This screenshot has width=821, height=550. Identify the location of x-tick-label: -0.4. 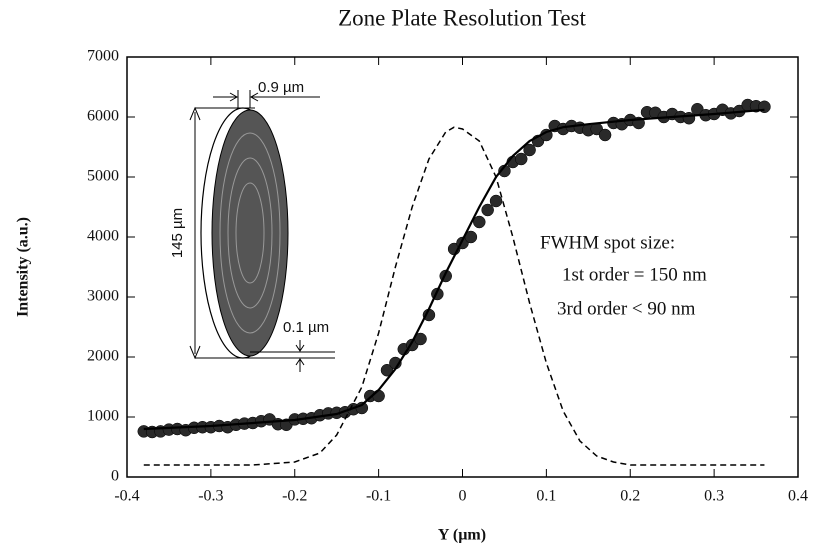
(126, 496).